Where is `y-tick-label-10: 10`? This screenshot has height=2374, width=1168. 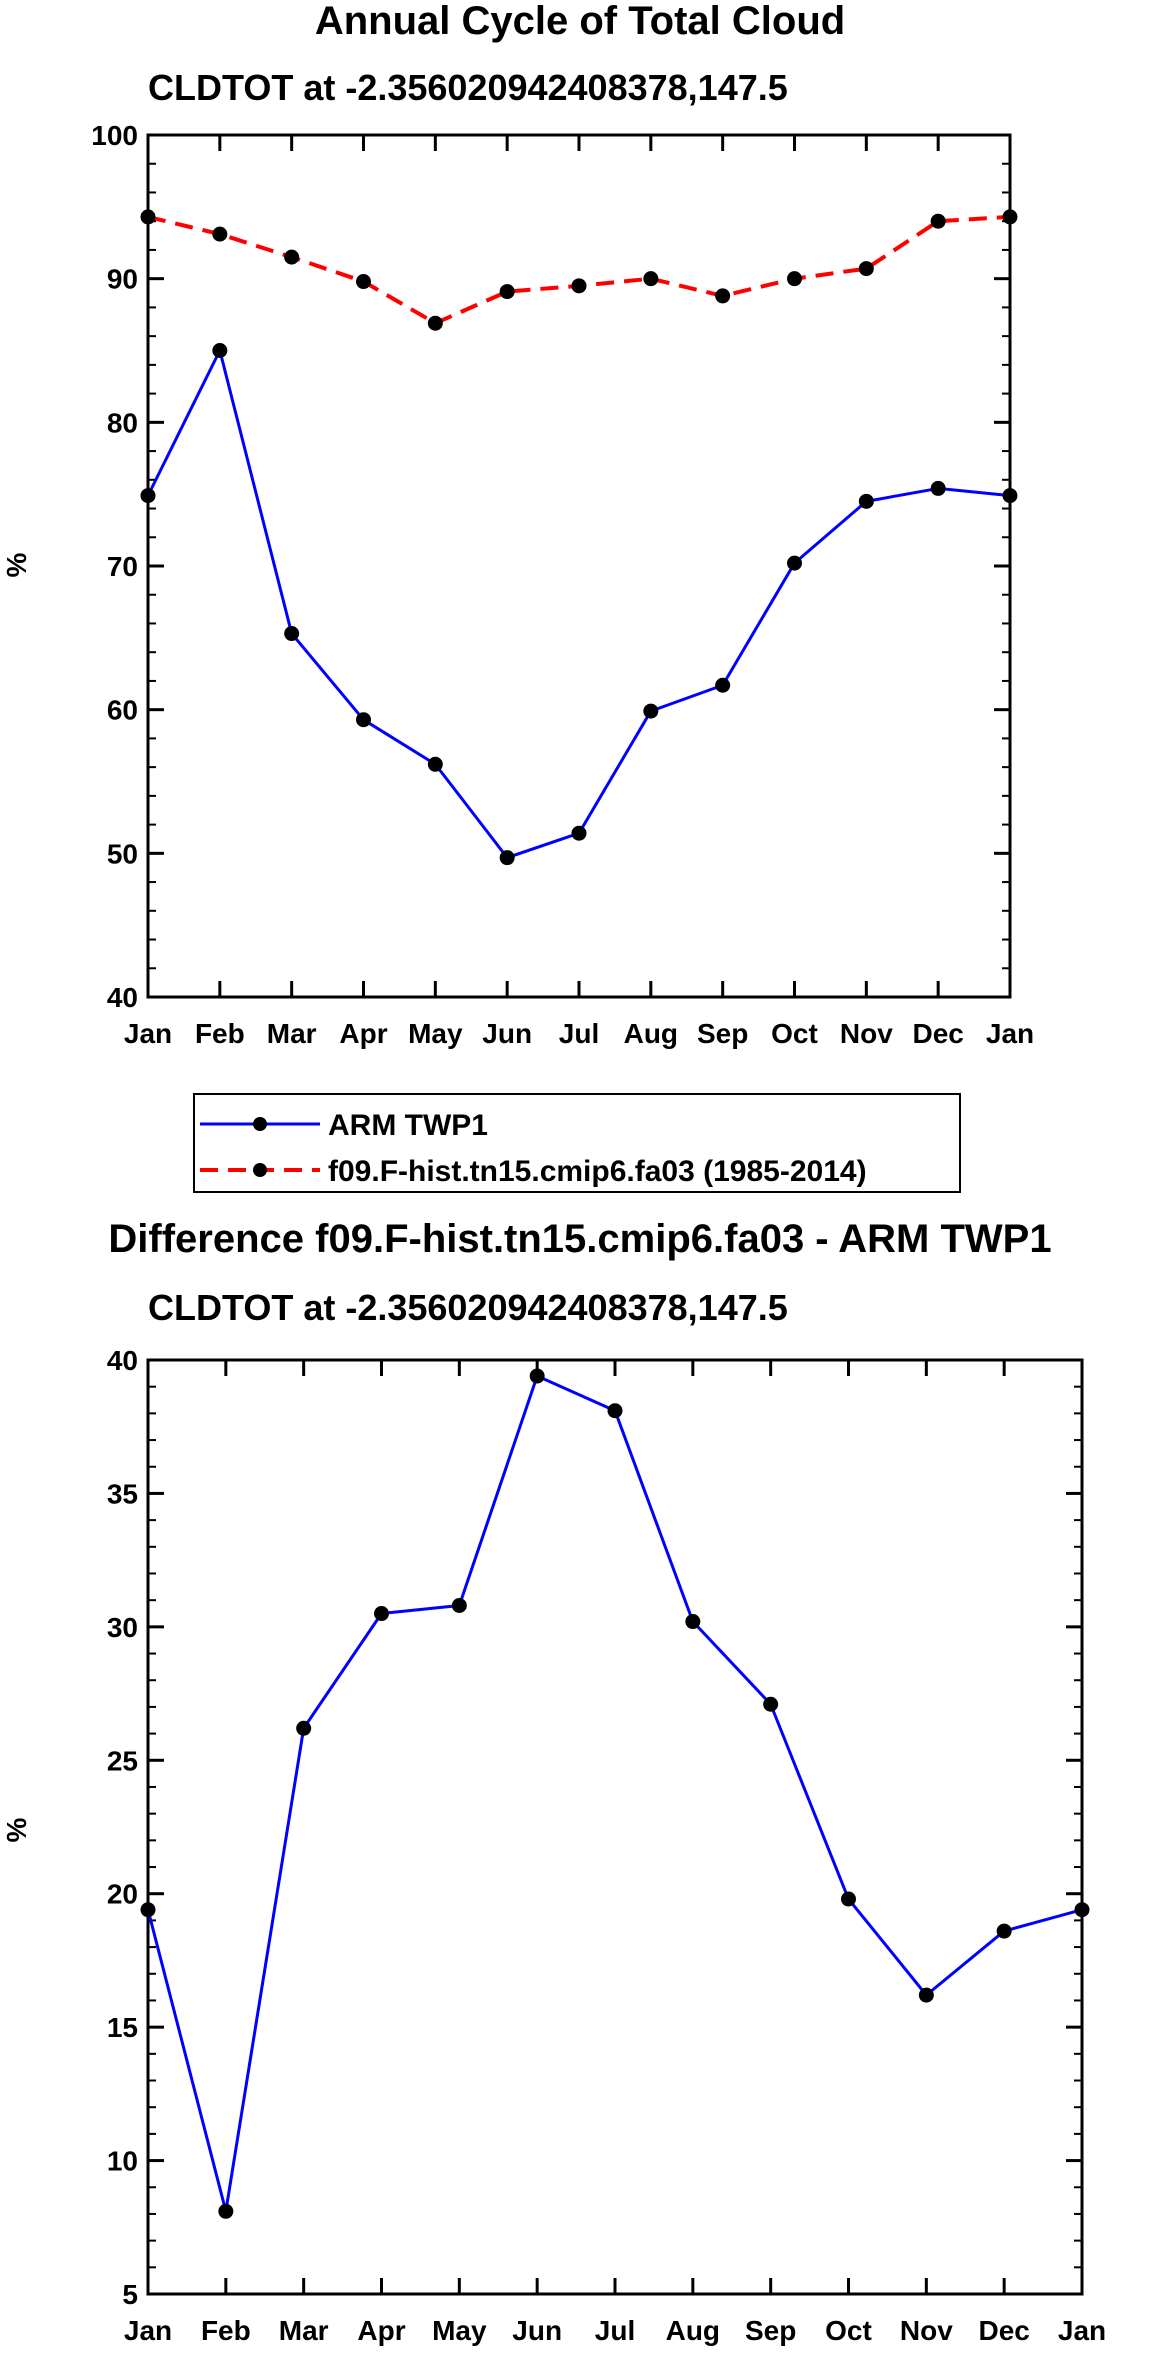 y-tick-label-10: 10 is located at coordinates (122, 2161).